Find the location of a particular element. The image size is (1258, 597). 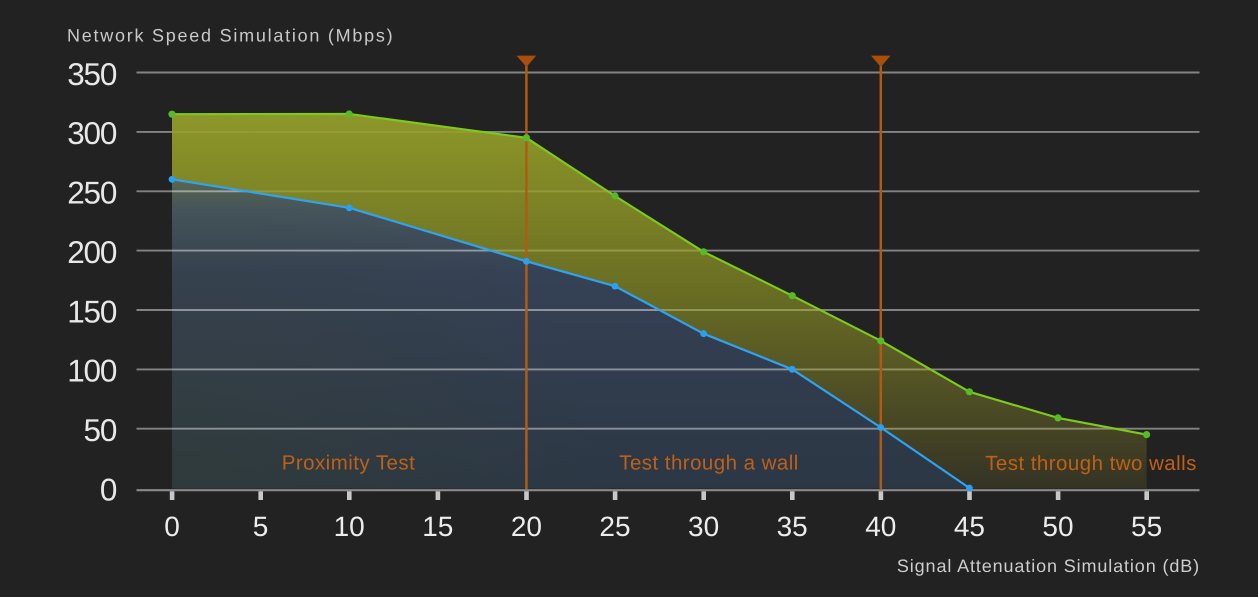

svg-text: 5 is located at coordinates (261, 526).